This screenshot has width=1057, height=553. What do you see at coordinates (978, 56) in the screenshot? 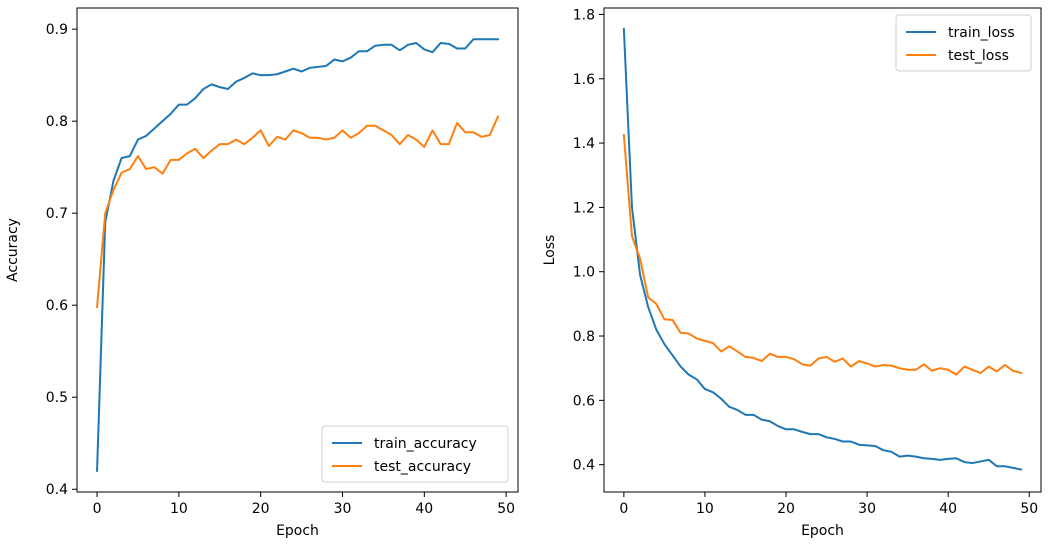
I see `legend-label-test_loss: test_loss` at bounding box center [978, 56].